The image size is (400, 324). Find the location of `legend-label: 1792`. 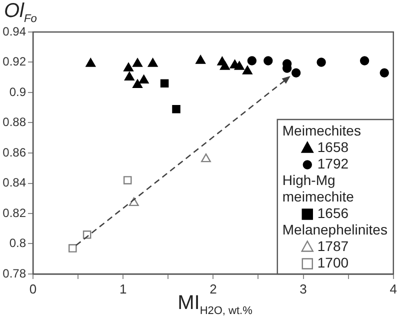

legend-label: 1792 is located at coordinates (333, 164).